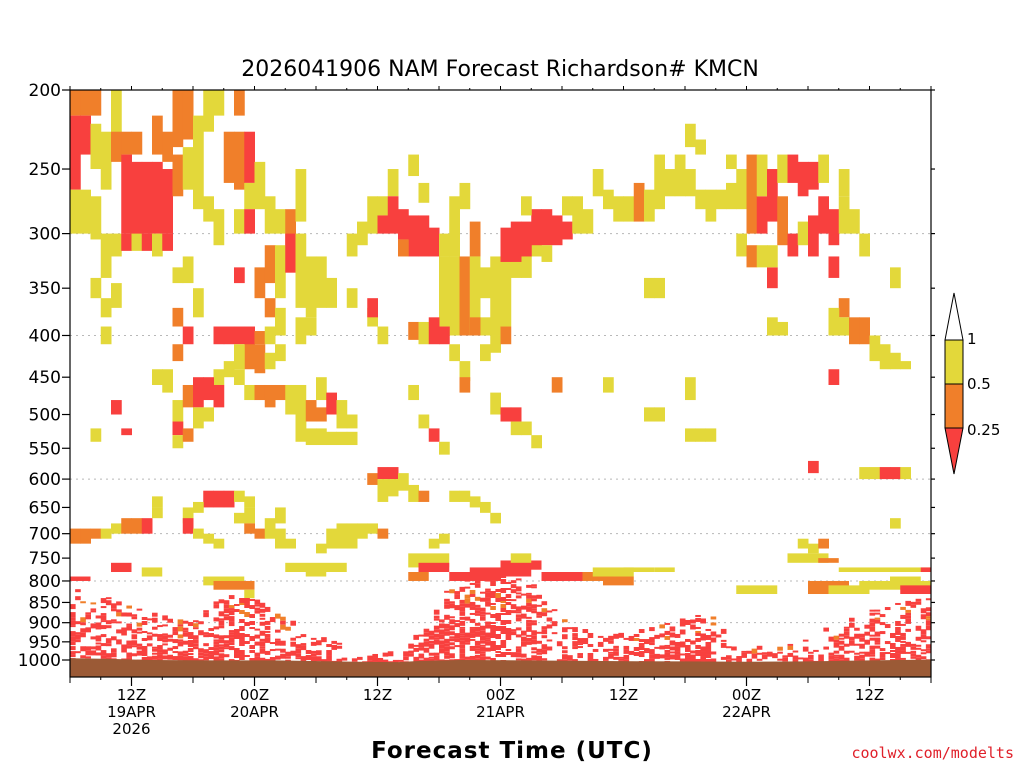 The height and width of the screenshot is (768, 1024). I want to click on y-tick-label: 200, so click(45, 91).